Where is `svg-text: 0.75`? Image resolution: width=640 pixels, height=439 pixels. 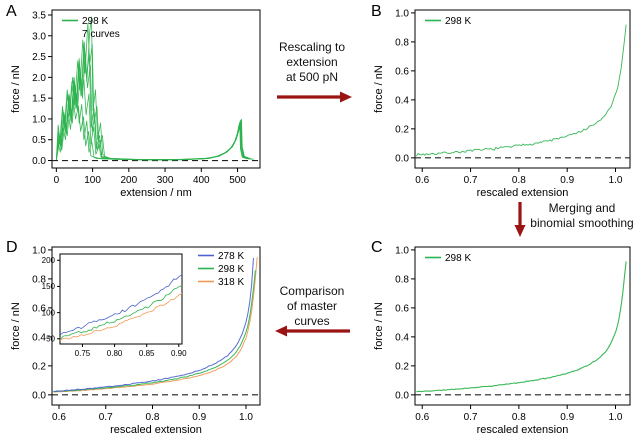
svg-text: 0.75 is located at coordinates (83, 353).